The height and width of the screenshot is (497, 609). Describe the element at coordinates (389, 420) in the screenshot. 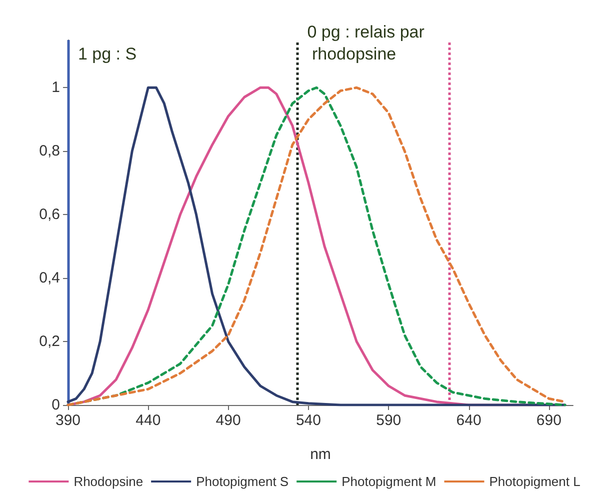

I see `x-tick-label: 590` at that location.